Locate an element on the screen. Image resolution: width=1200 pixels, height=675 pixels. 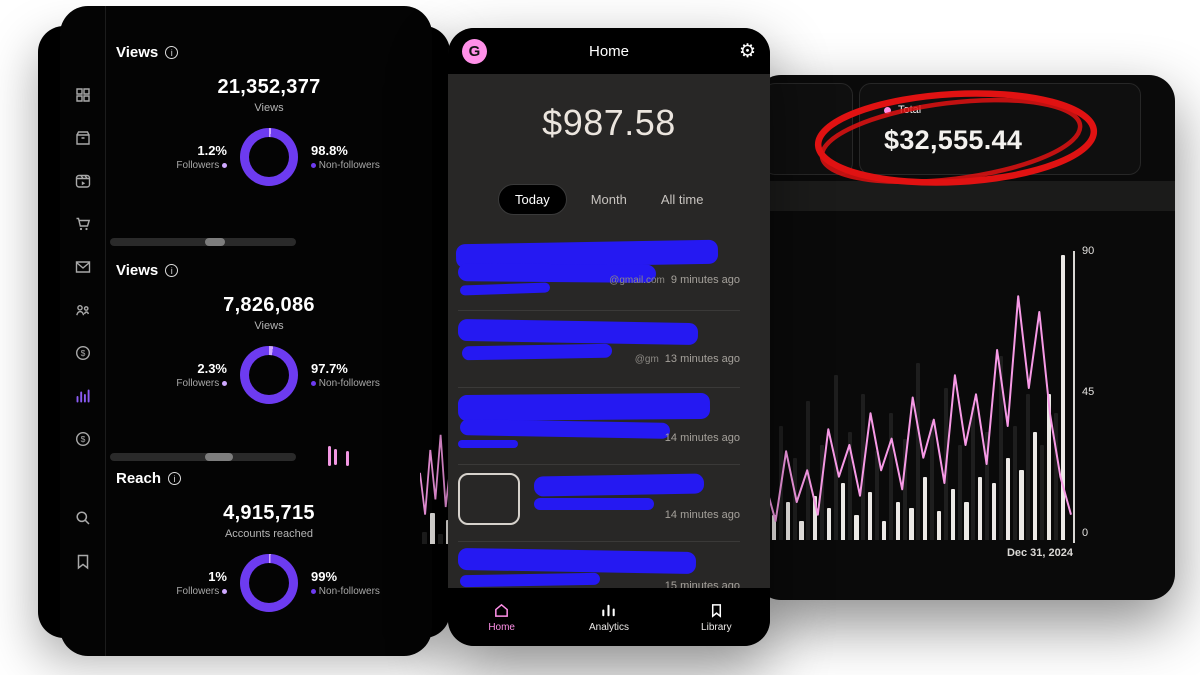
pink-dot-icon is located at coordinates (887, 110).